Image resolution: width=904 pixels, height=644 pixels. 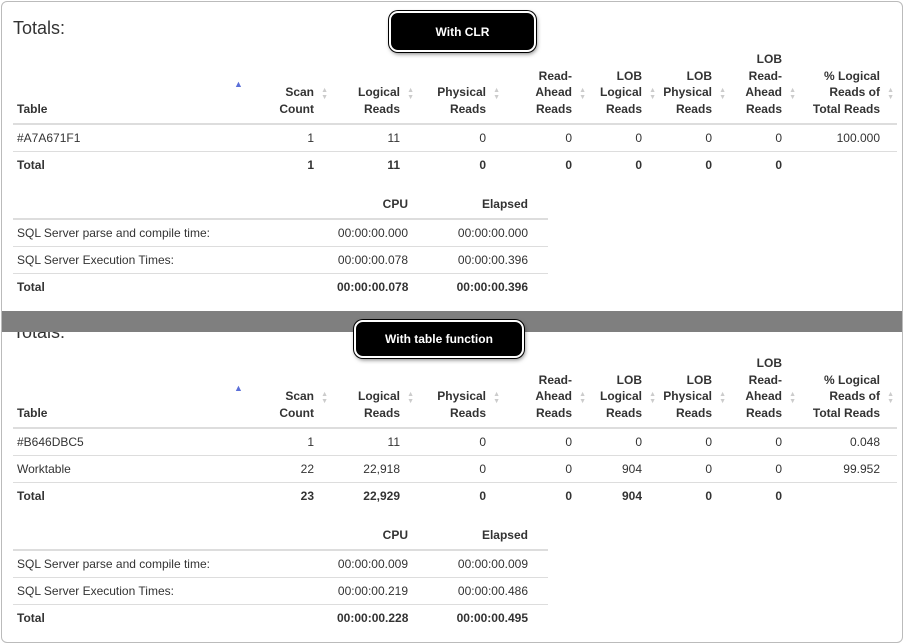 What do you see at coordinates (380, 286) in the screenshot?
I see `cell: 00:00:00.078` at bounding box center [380, 286].